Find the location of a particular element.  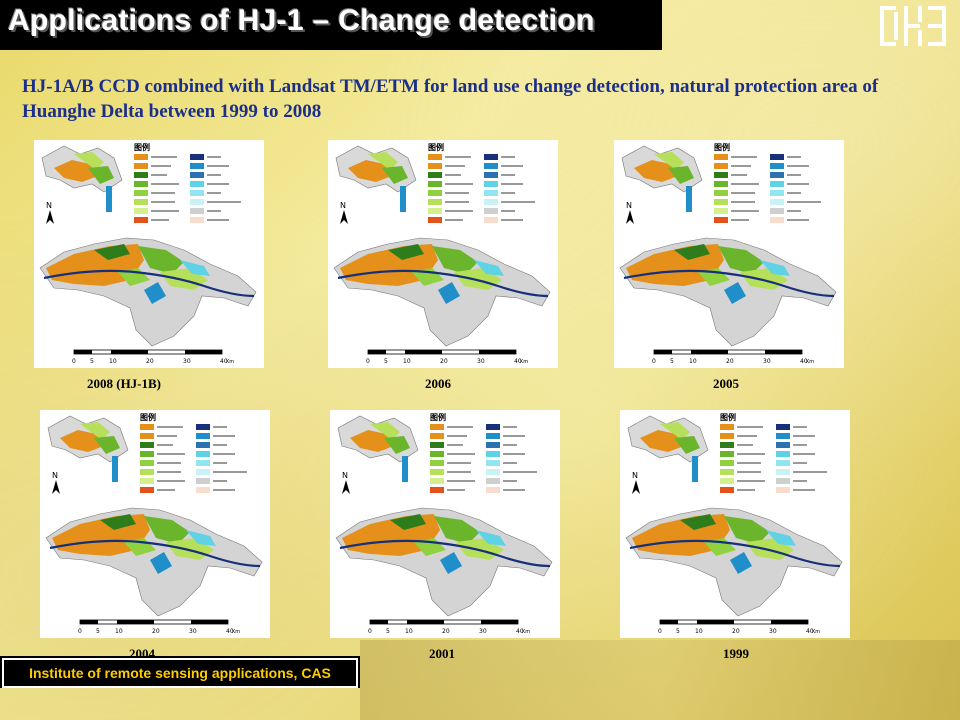

title-bar: Applications of HJ-1 – Change detection is located at coordinates (331, 25).